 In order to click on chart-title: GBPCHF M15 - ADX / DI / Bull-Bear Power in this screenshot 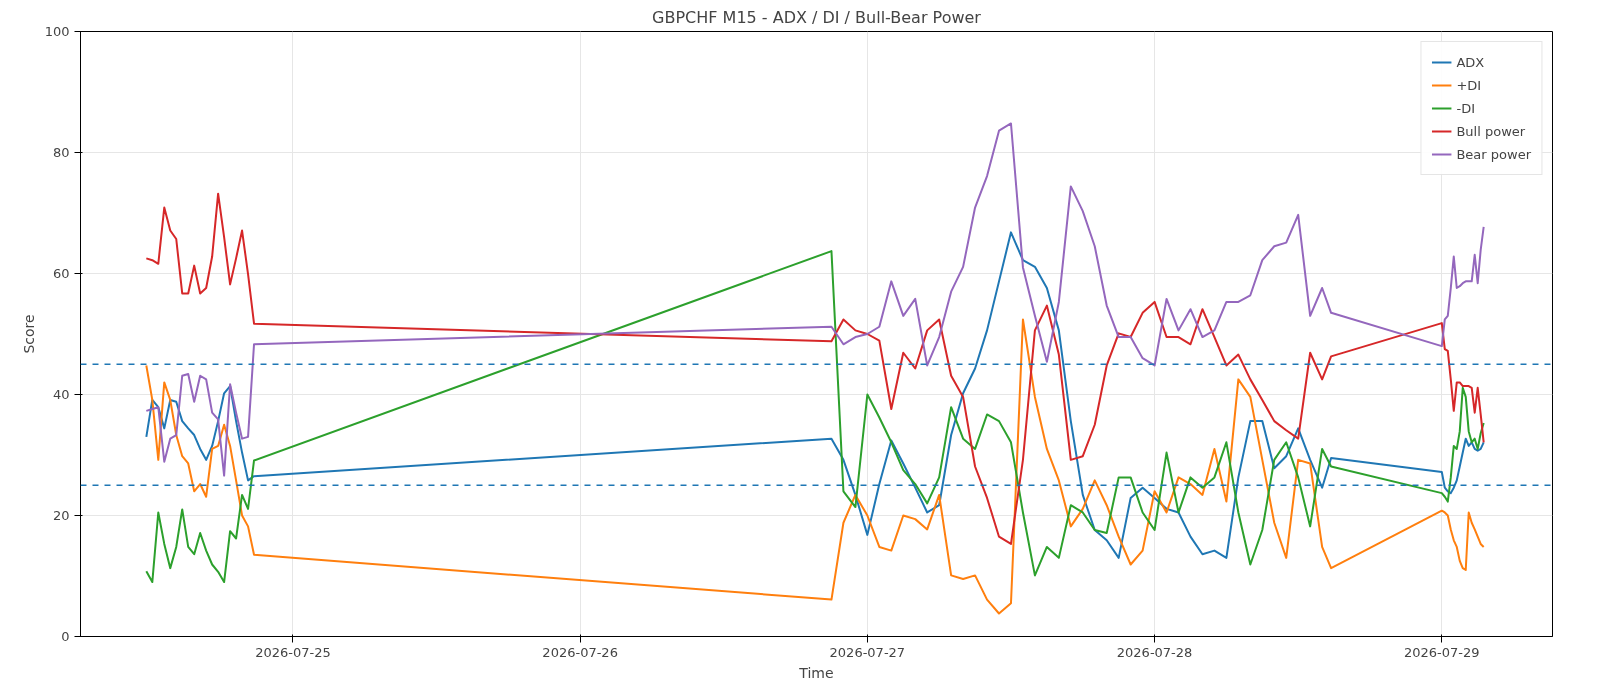, I will do `click(817, 17)`.